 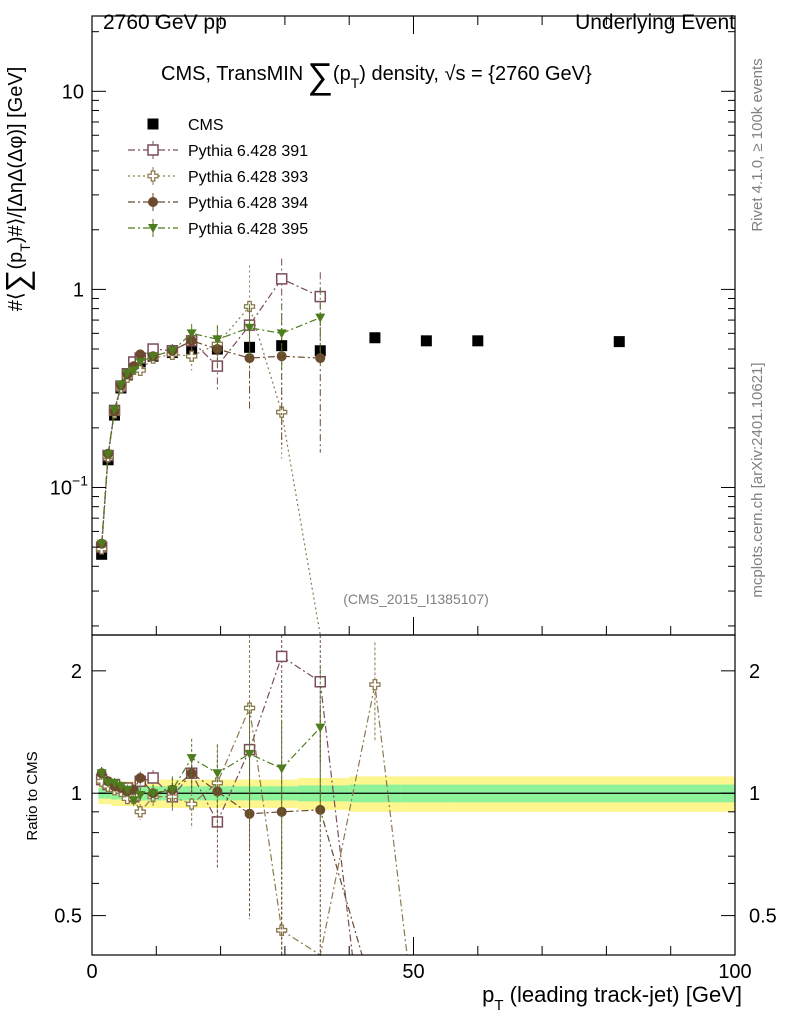 I want to click on x-tick-label: 100, so click(x=734, y=972).